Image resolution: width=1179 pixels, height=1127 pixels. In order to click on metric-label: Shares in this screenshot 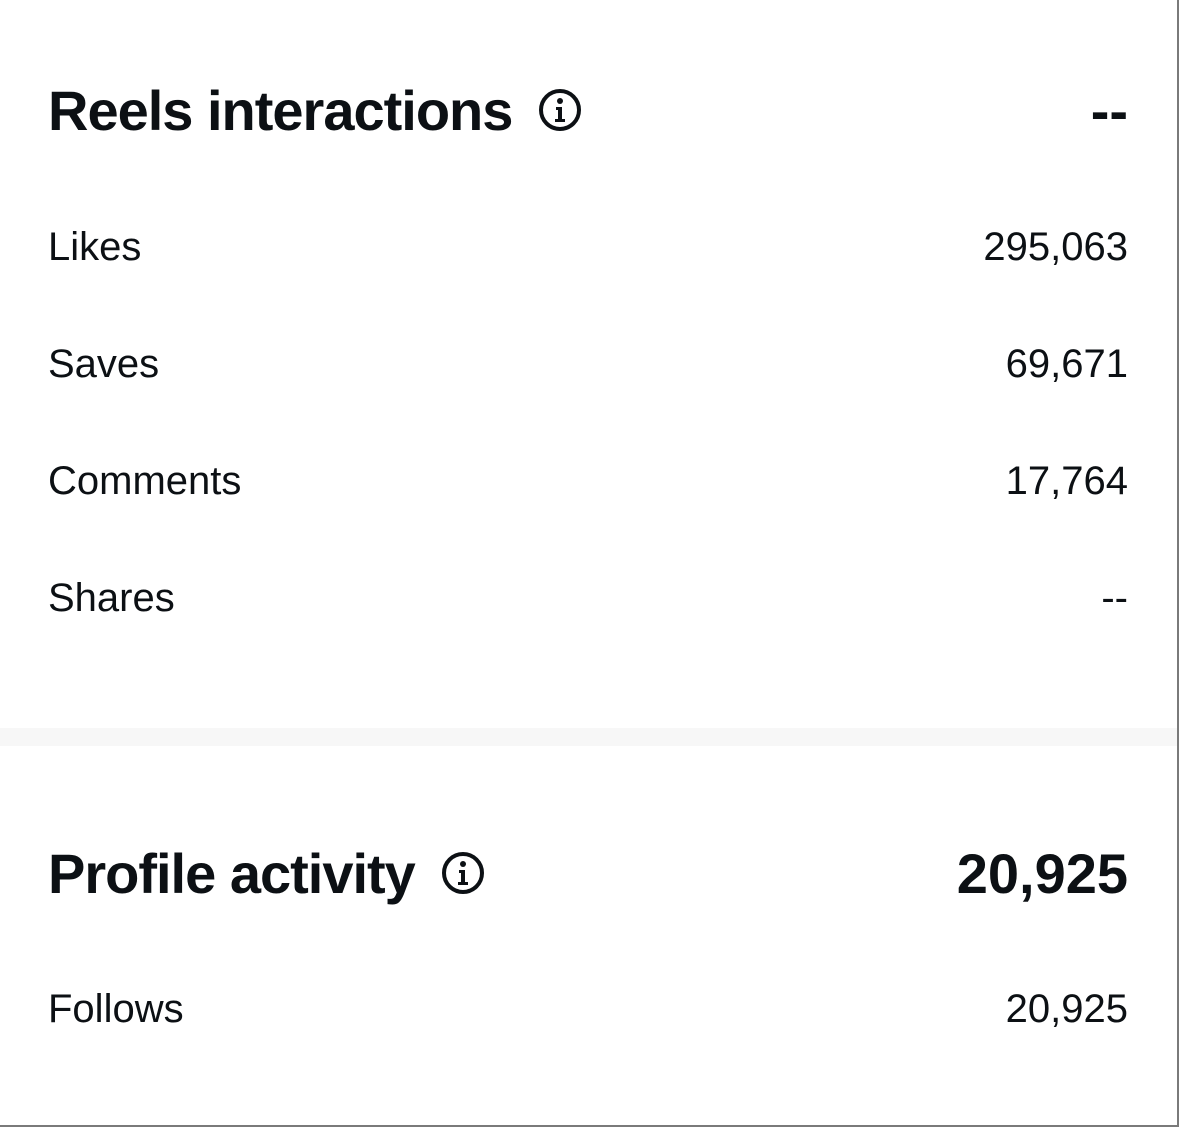, I will do `click(111, 598)`.